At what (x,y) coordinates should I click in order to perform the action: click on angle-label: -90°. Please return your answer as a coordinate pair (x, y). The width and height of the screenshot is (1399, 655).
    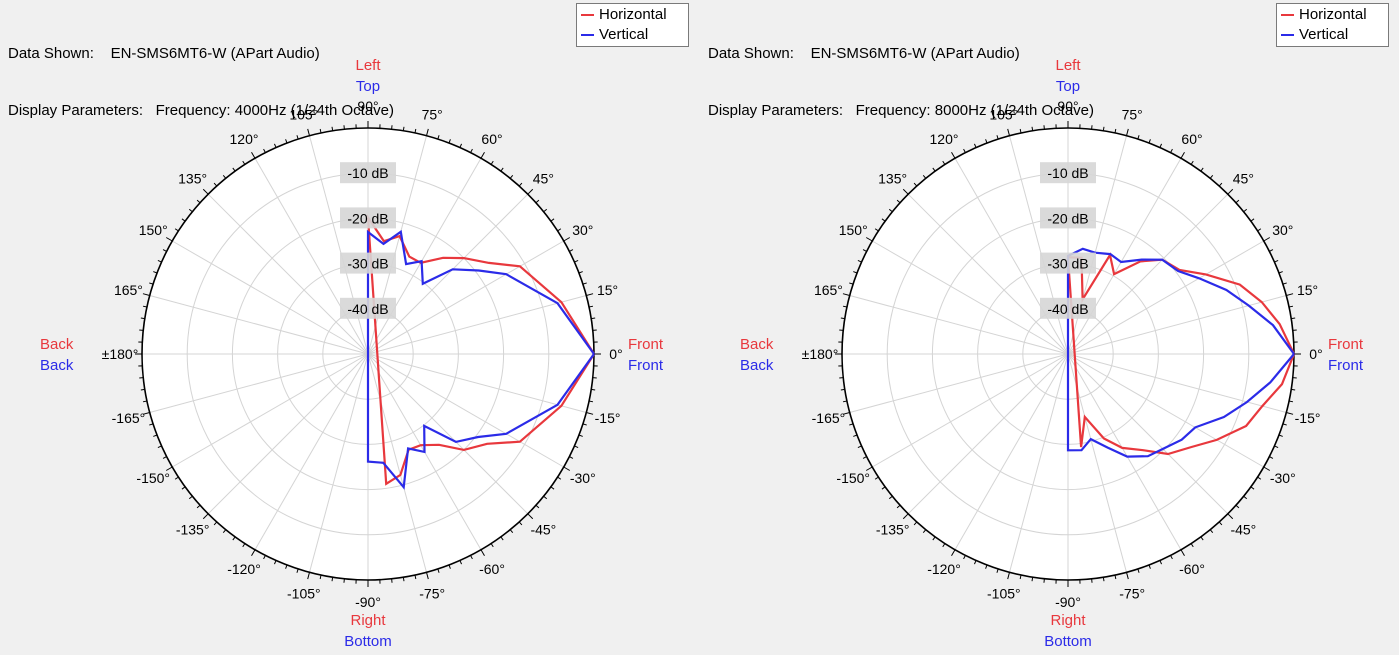
    Looking at the image, I should click on (1068, 602).